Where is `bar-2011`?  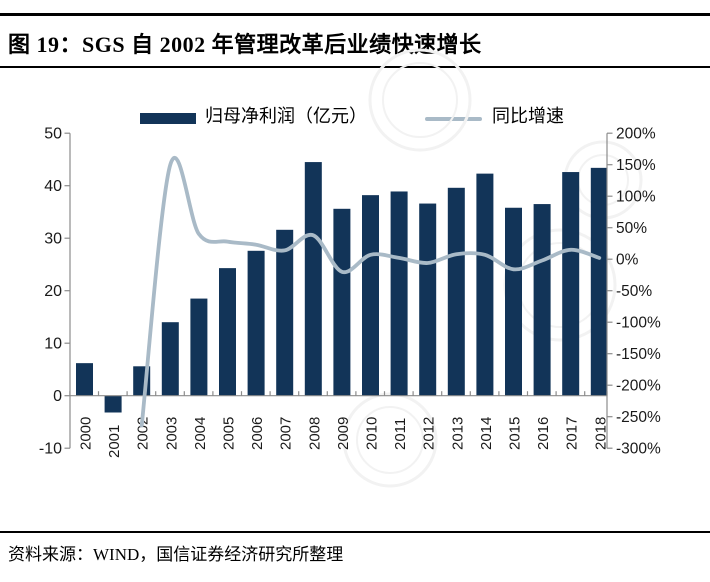 bar-2011 is located at coordinates (399, 293).